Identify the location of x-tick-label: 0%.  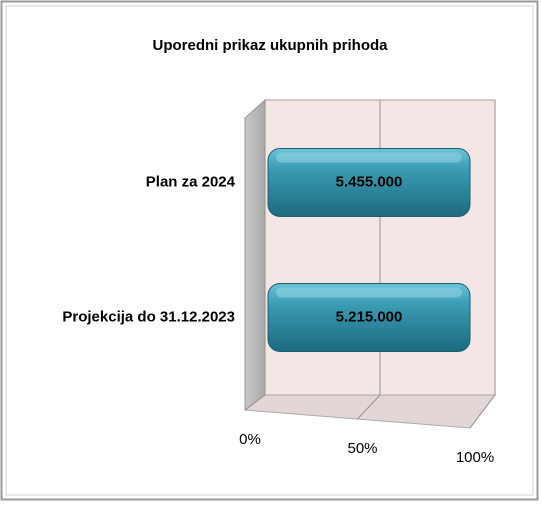
(250, 439).